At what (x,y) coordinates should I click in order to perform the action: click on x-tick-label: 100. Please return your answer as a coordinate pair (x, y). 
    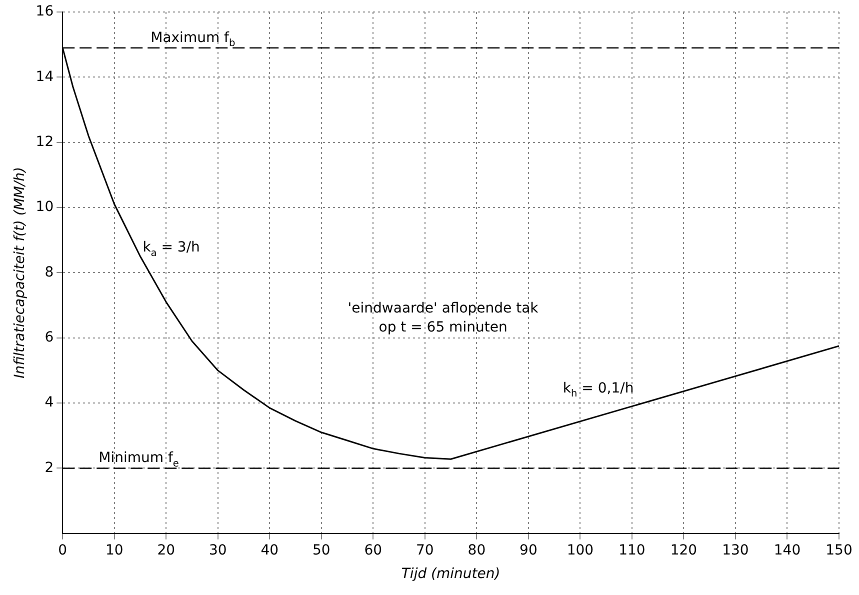
    Looking at the image, I should click on (580, 550).